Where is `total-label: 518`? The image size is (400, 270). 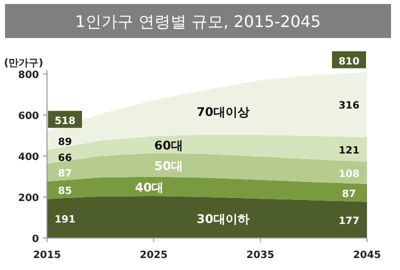
total-label: 518 is located at coordinates (65, 121).